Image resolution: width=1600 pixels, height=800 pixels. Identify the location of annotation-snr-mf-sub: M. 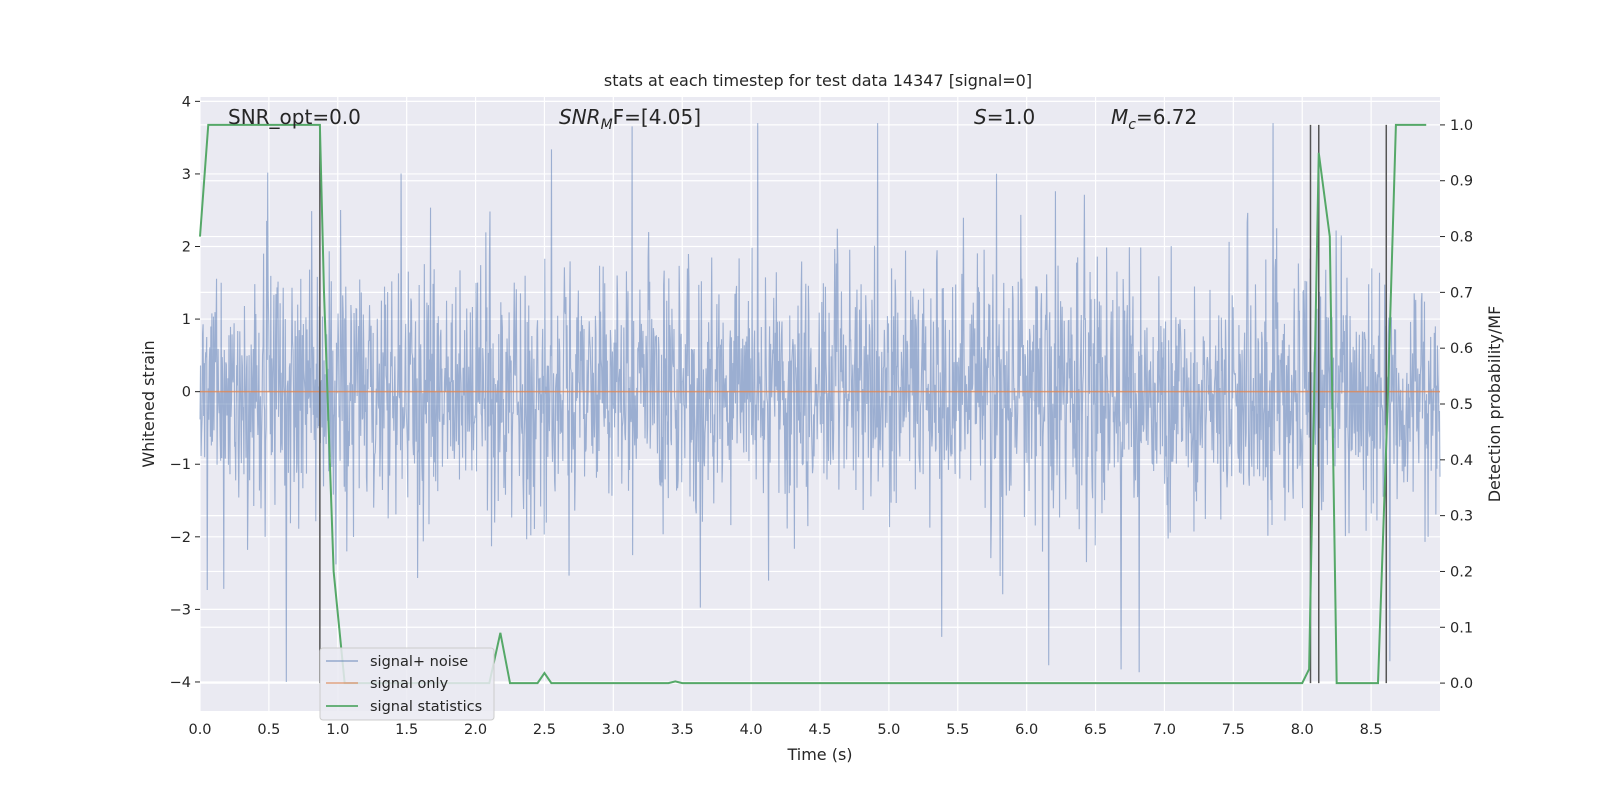
(607, 125).